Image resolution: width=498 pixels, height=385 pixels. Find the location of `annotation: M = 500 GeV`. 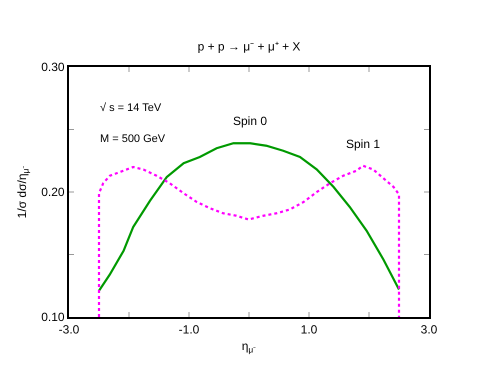

annotation: M = 500 GeV is located at coordinates (133, 139).